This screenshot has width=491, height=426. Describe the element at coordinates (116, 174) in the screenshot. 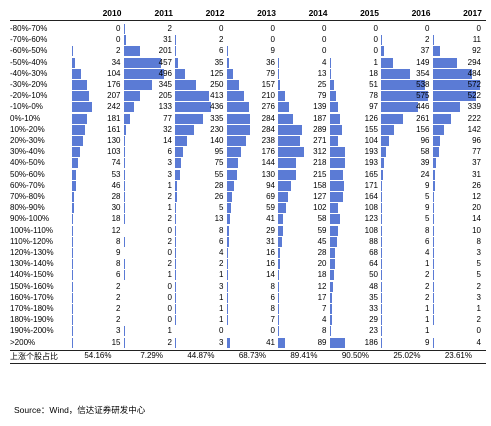

I see `value-2010-13: 53` at that location.